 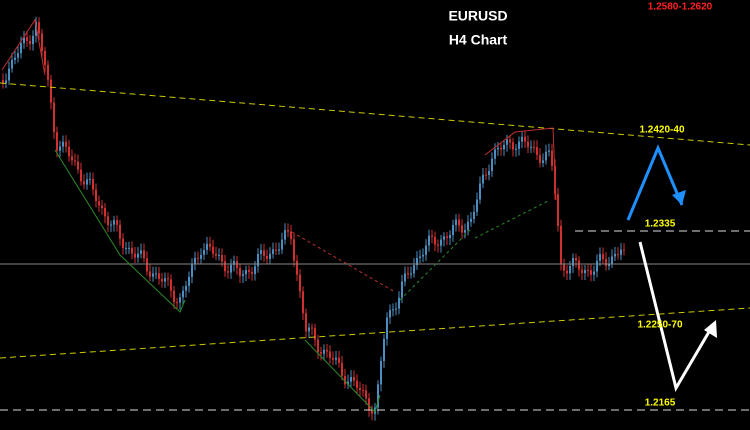 What do you see at coordinates (676, 316) in the screenshot?
I see `bearish-arrow` at bounding box center [676, 316].